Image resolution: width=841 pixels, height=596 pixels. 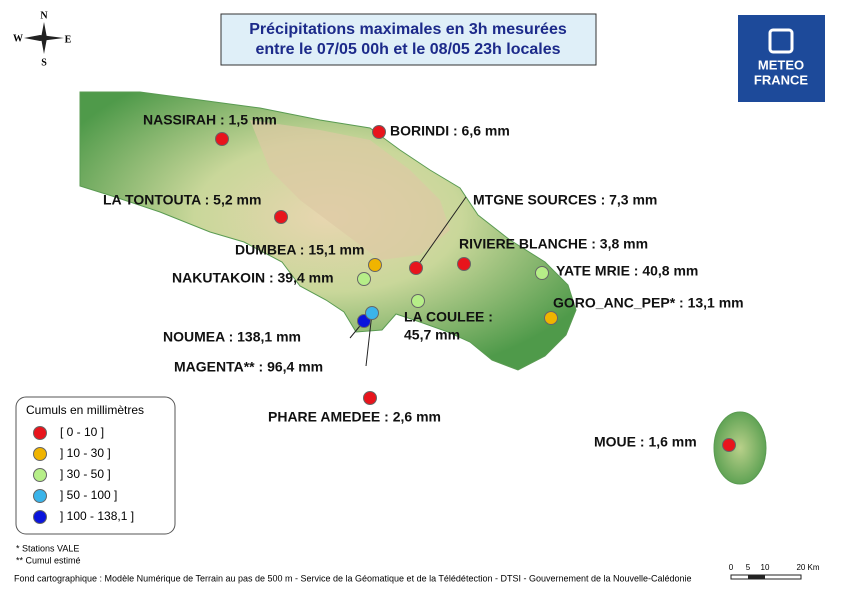 I want to click on station-label: MTGNE SOURCES : 7,3 mm, so click(x=565, y=200).